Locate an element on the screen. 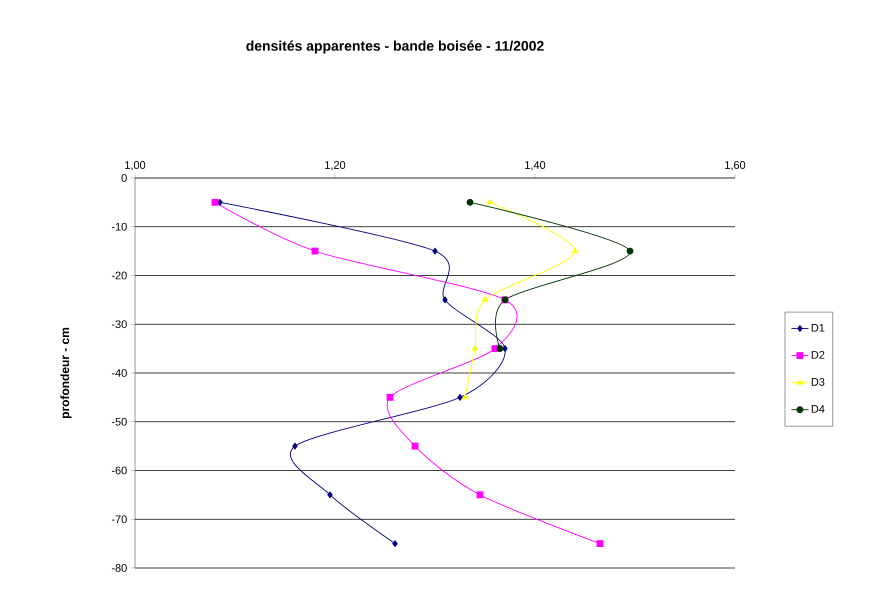  x-tick-label: 1,60 is located at coordinates (735, 165).